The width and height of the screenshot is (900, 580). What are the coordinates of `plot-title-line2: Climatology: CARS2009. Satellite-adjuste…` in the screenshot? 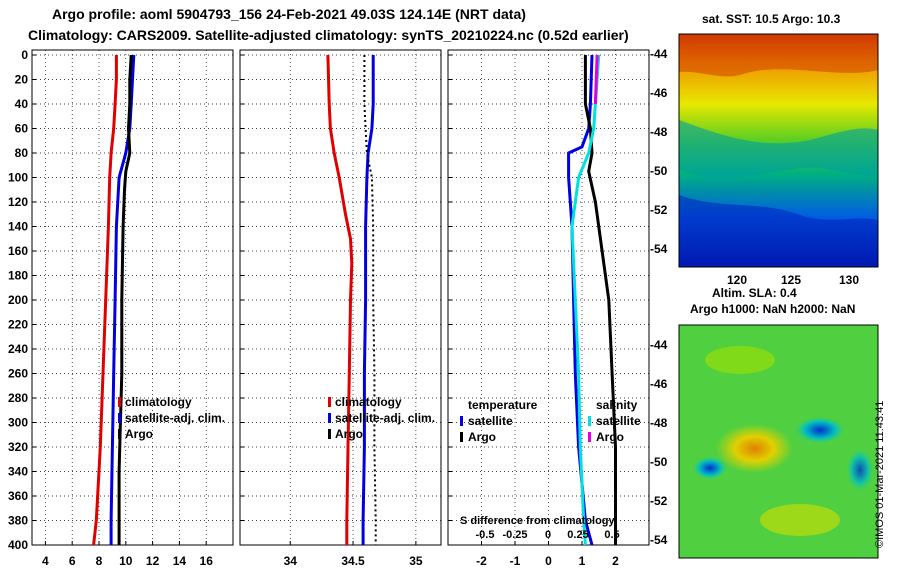 It's located at (328, 35).